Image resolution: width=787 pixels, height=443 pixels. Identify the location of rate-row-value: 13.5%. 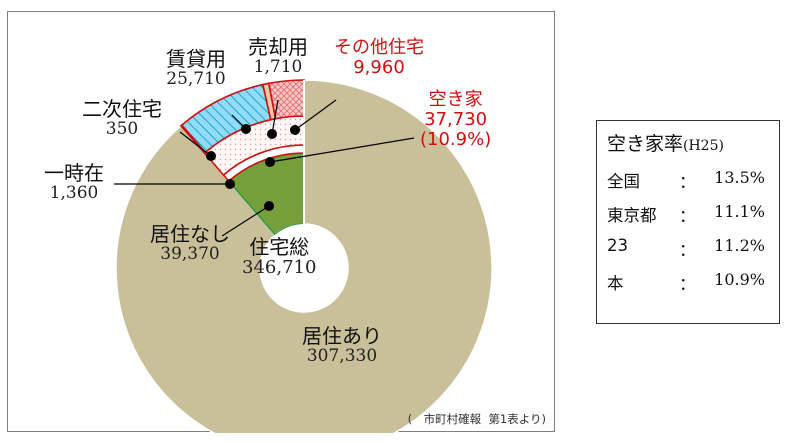
(739, 177).